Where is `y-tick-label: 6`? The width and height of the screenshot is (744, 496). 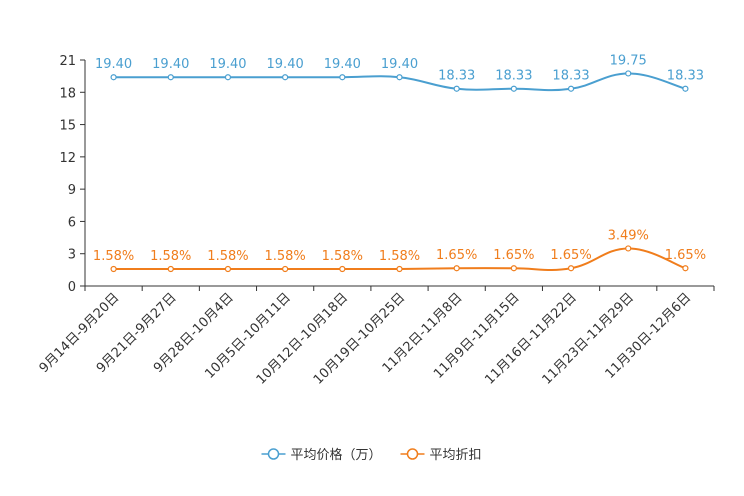
y-tick-label: 6 is located at coordinates (72, 222).